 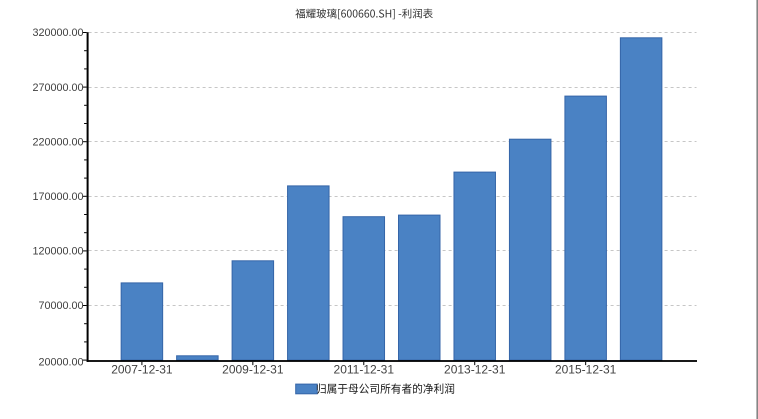 What do you see at coordinates (586, 370) in the screenshot?
I see `svg-text: 2015-12-31` at bounding box center [586, 370].